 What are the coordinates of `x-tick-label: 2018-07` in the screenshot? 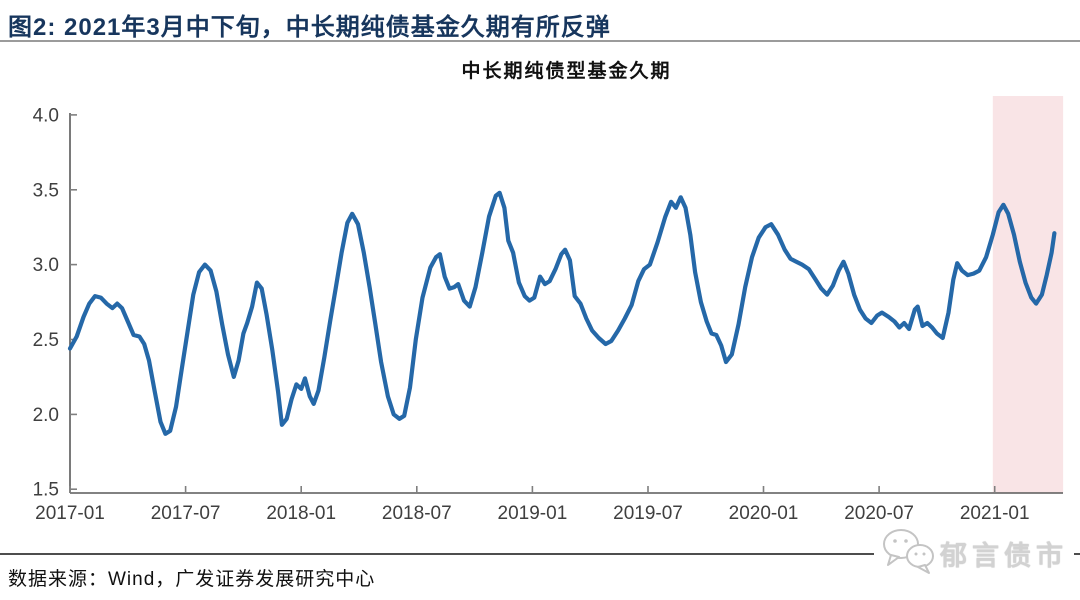 It's located at (417, 513).